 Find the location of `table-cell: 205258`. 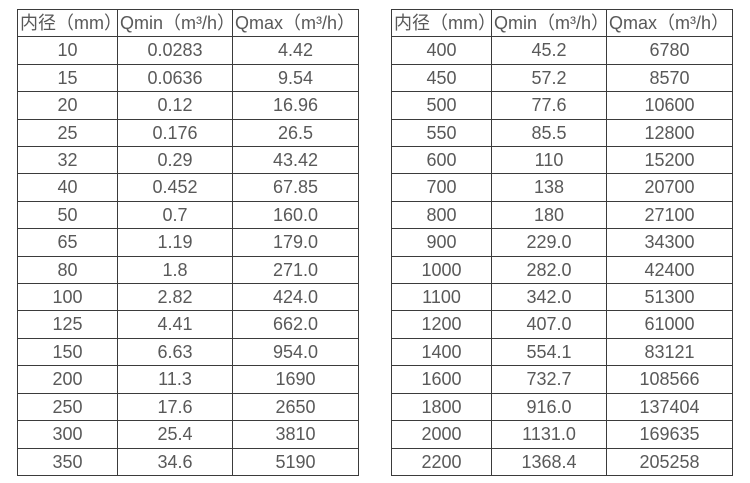

table-cell: 205258 is located at coordinates (669, 461).